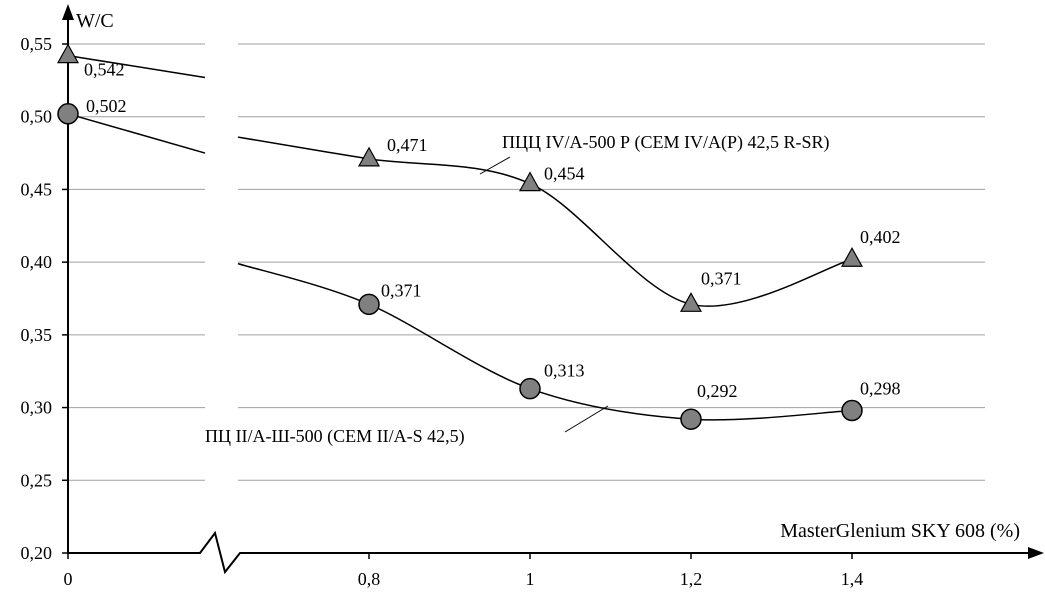  I want to click on y-tick-label: 0,25, so click(37, 480).